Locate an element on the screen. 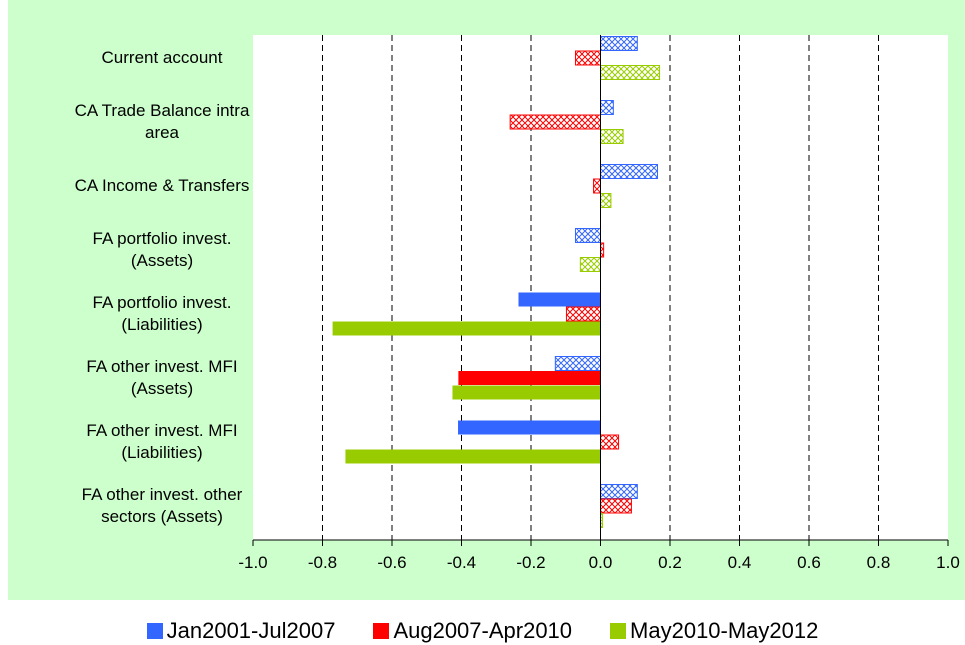 This screenshot has height=645, width=965. y-tick-label: FA portfolio invest. (Liabilities) is located at coordinates (162, 313).